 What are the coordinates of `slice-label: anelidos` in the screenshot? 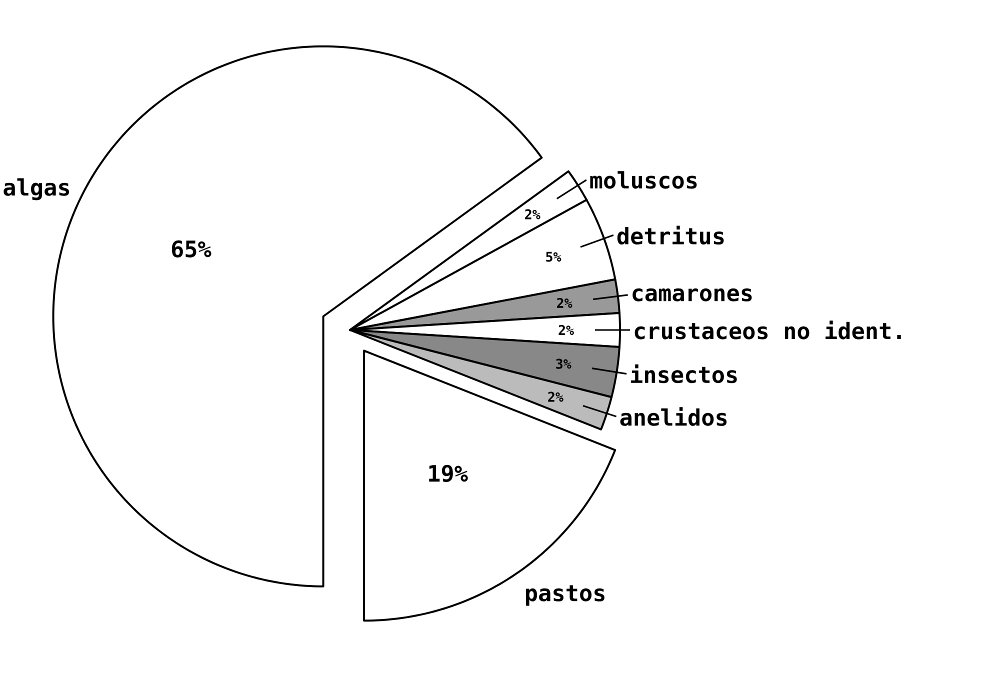 It's located at (673, 416).